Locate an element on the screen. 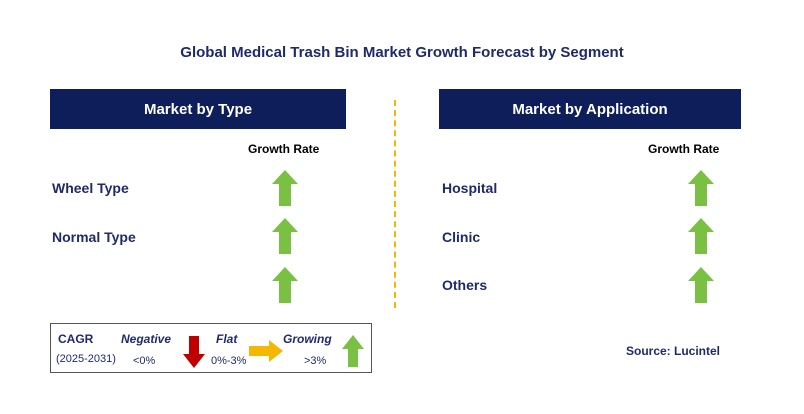 This screenshot has width=804, height=414. row-label-others: Others is located at coordinates (465, 285).